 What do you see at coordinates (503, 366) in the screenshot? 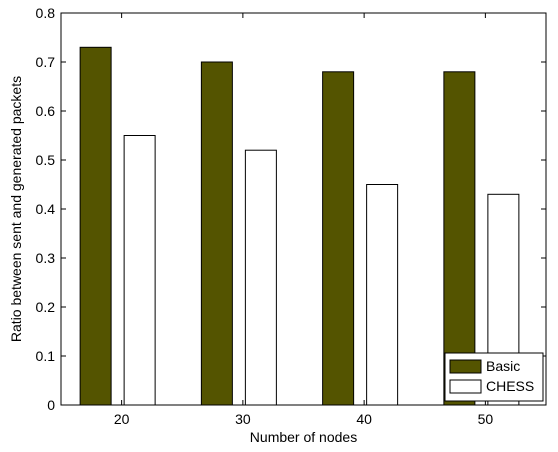
I see `legend-label-basic: Basic` at bounding box center [503, 366].